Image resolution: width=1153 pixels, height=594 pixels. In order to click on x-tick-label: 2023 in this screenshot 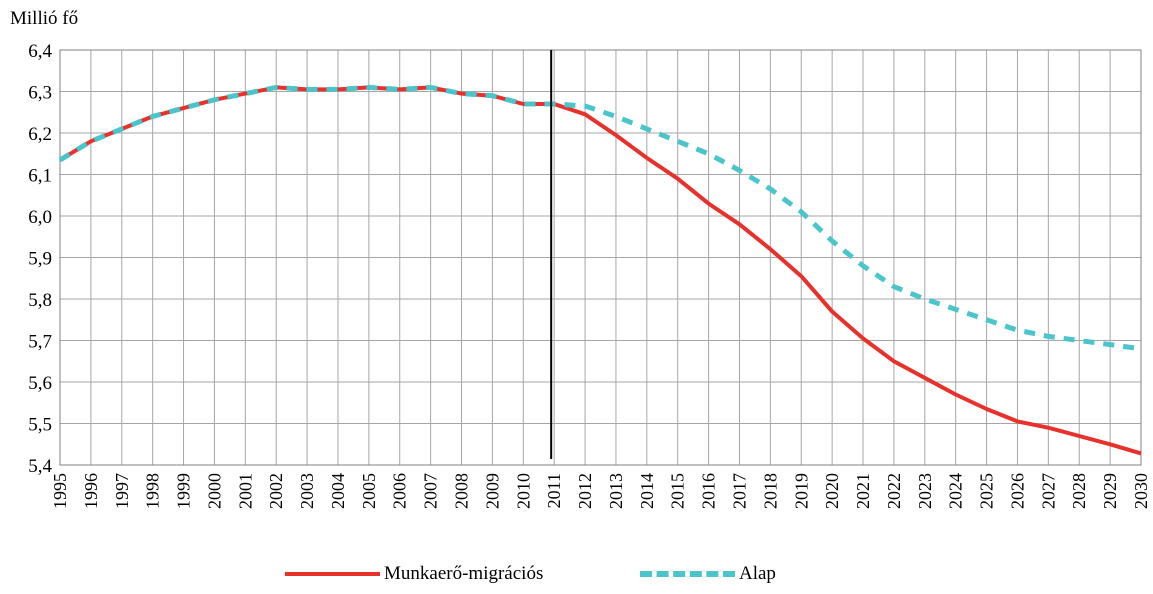, I will do `click(925, 491)`.